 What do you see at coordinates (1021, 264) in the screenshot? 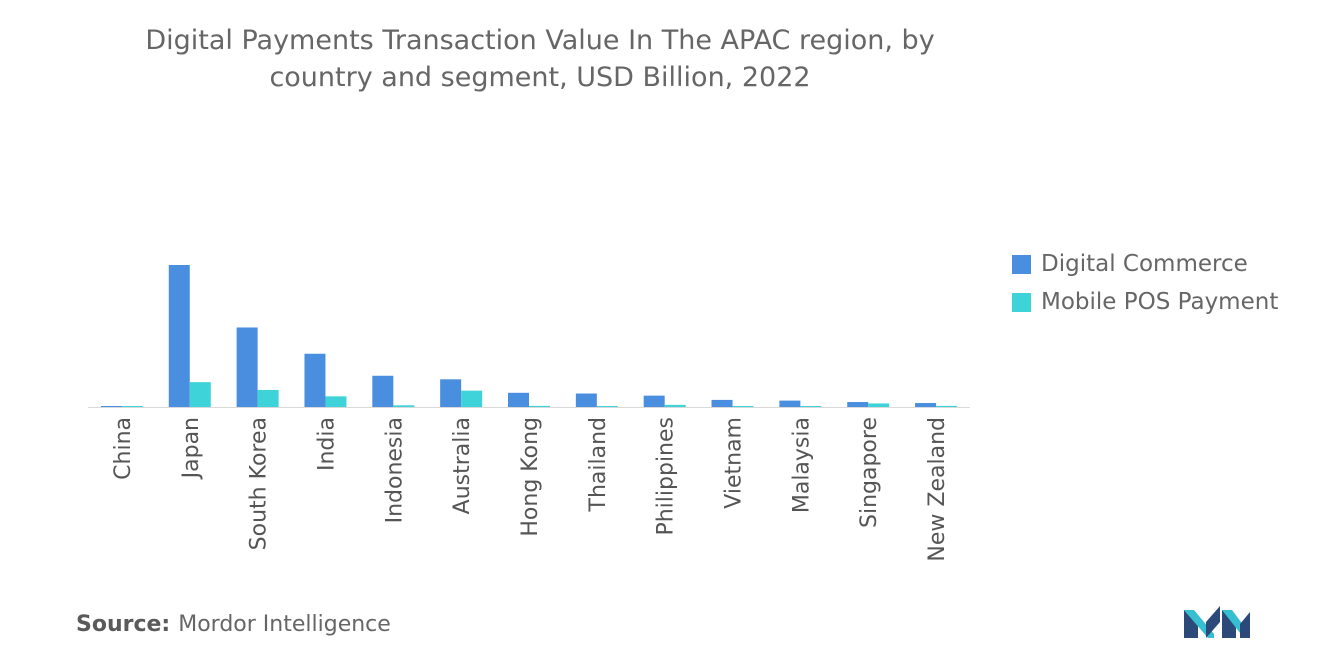
I see `legend-swatch-digital-commerce` at bounding box center [1021, 264].